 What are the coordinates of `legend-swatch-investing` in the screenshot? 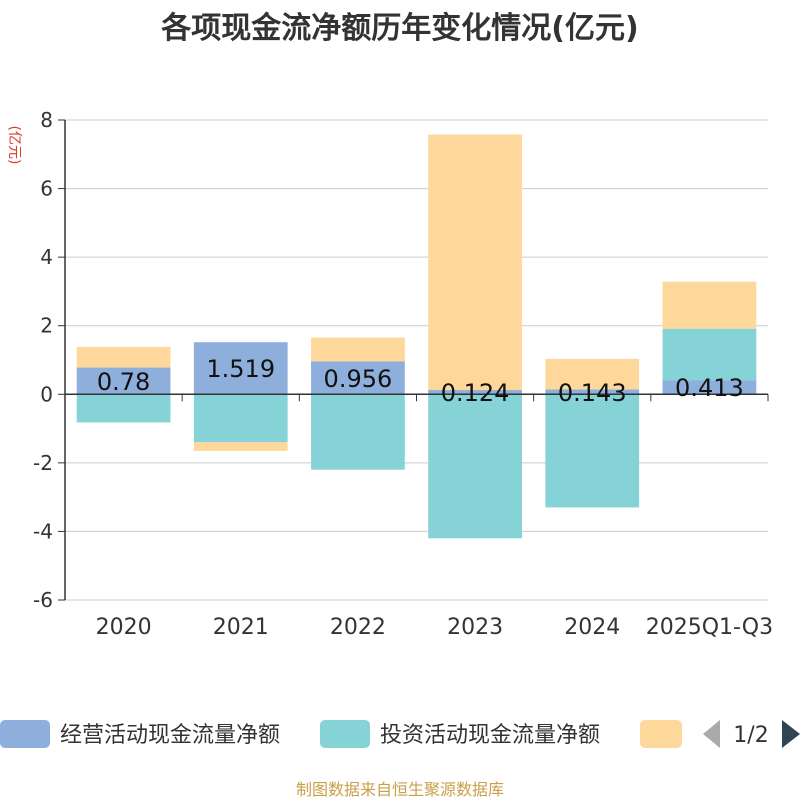 It's located at (345, 734).